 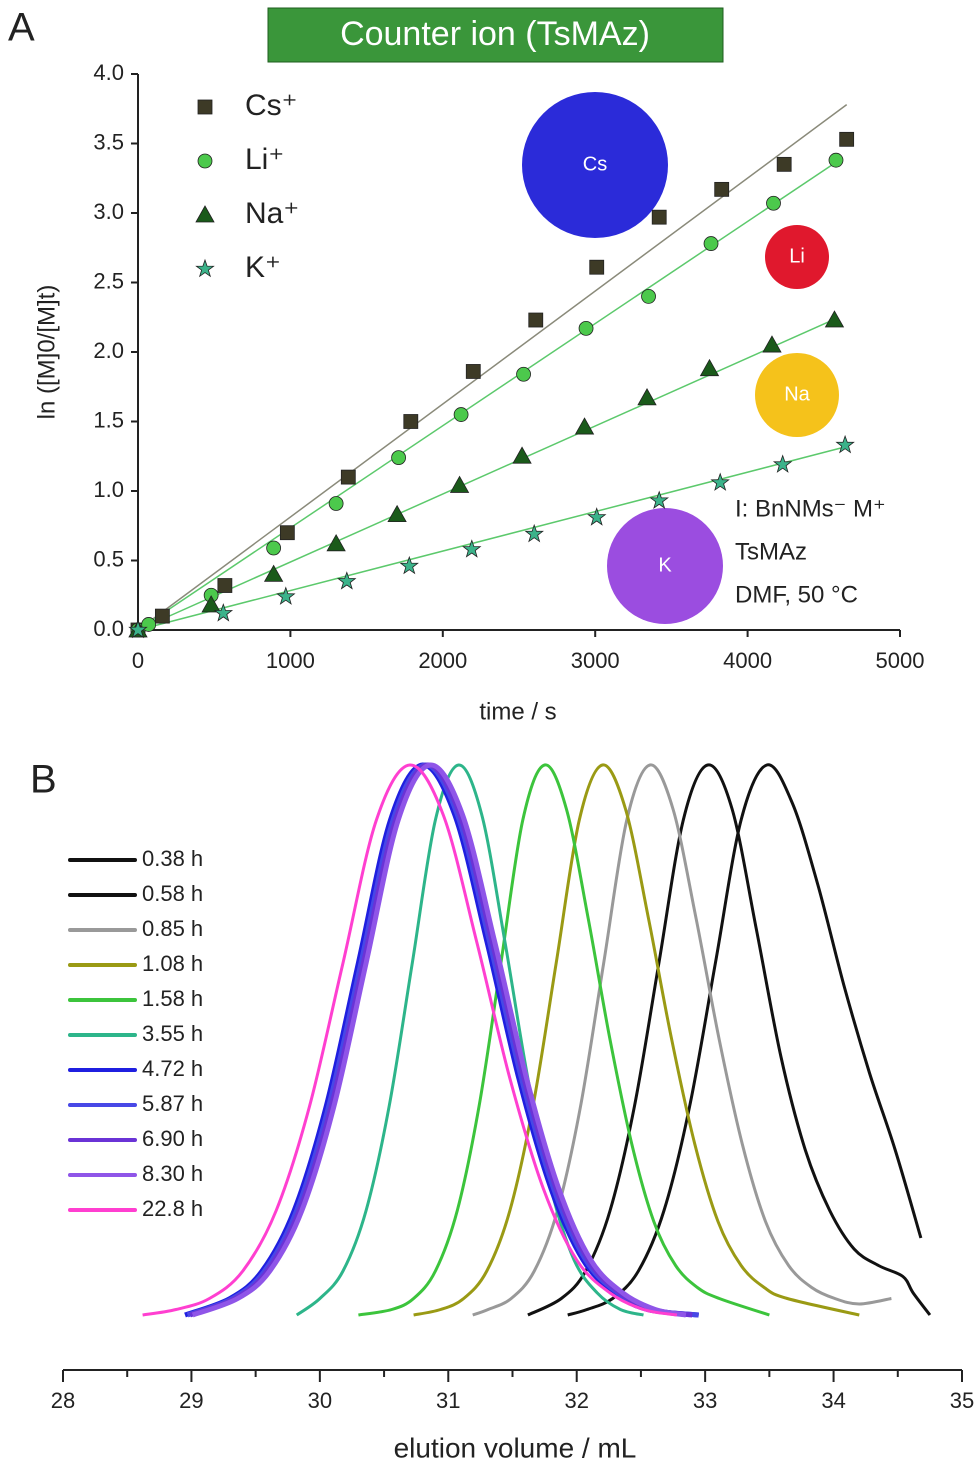 What do you see at coordinates (576, 1400) in the screenshot?
I see `x-tick-label: 32` at bounding box center [576, 1400].